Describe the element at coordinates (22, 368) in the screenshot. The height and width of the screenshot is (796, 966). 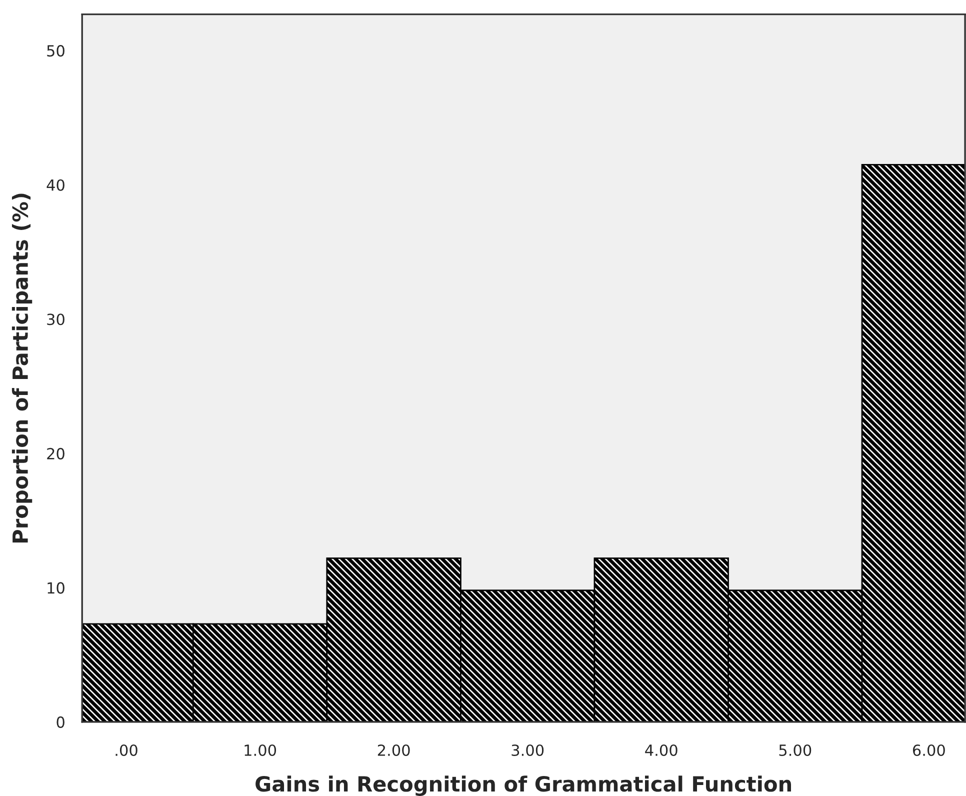
I see `y-axis-title: Proportion of Participants (%)` at that location.